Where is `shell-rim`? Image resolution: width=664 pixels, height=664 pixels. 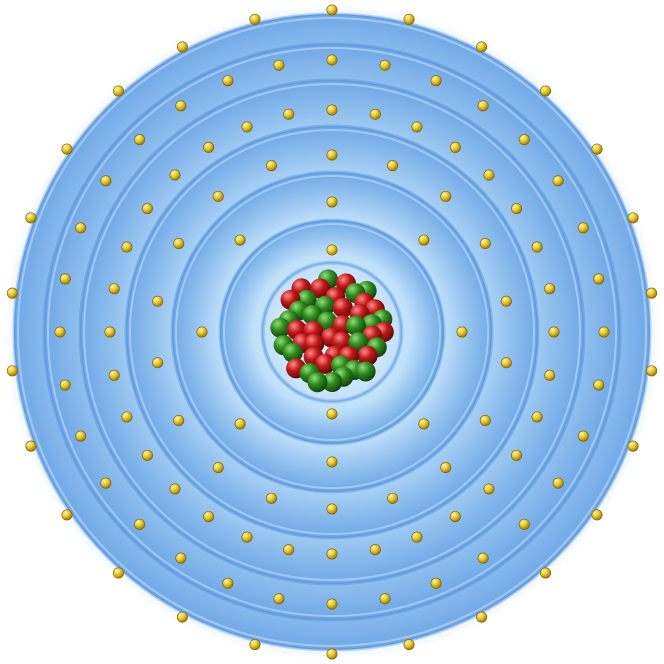
shell-rim is located at coordinates (332, 332).